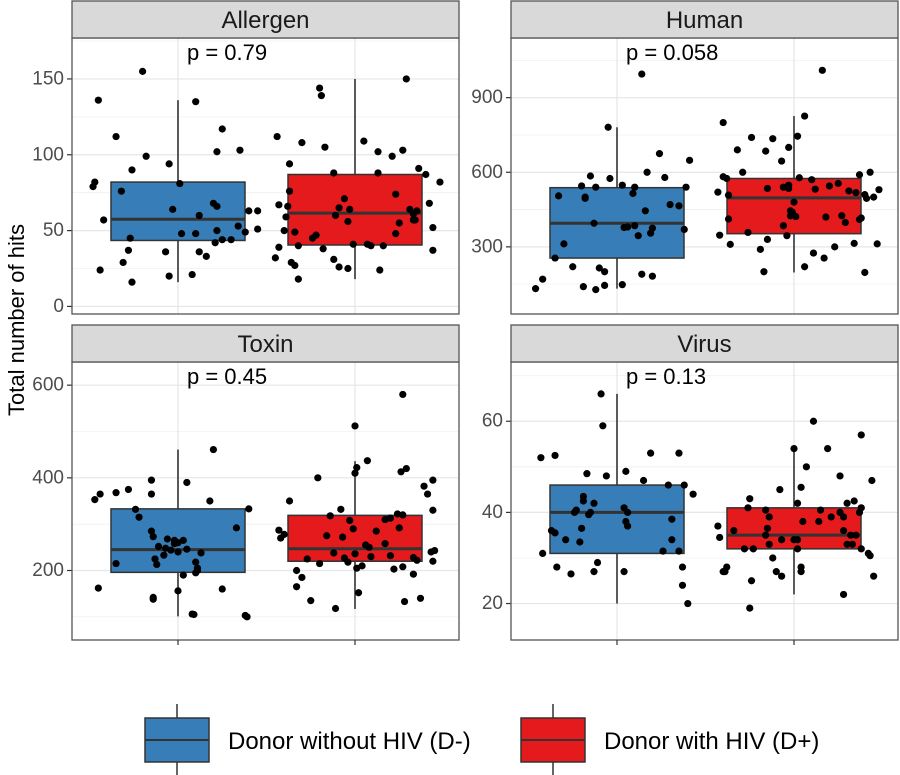 This screenshot has width=900, height=775. Describe the element at coordinates (307, 739) in the screenshot. I see `legend-item-donor-without-hiv: Donor without HIV (D-)` at that location.